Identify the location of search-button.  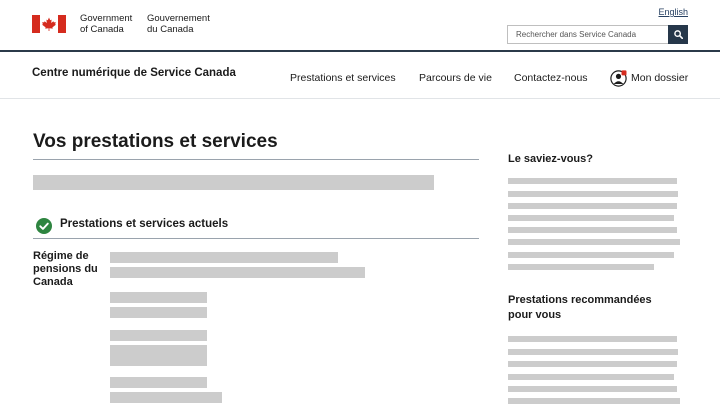
(678, 34).